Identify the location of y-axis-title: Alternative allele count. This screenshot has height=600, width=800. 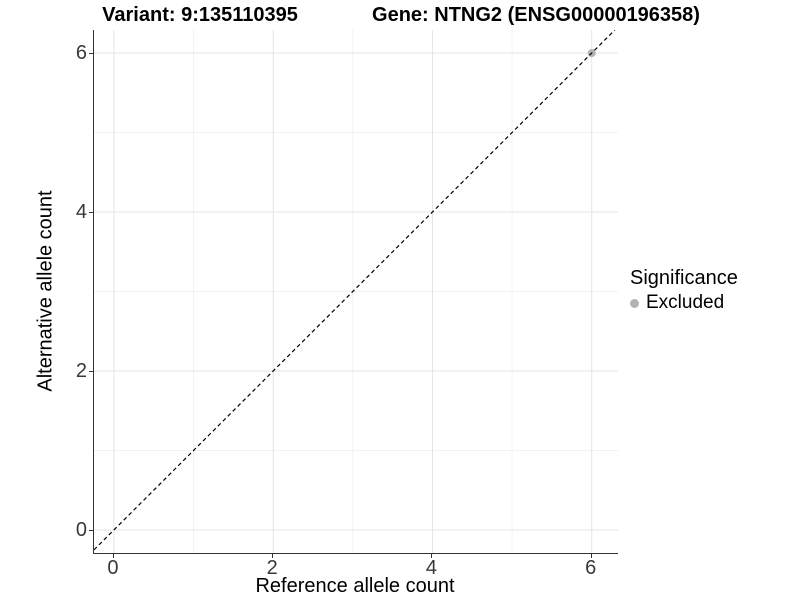
(45, 291).